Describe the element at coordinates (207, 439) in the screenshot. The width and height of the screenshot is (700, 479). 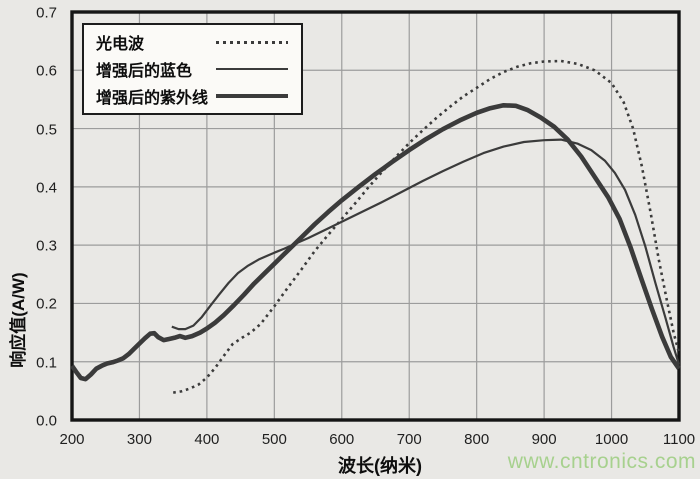
I see `x-tick-label: 400` at that location.